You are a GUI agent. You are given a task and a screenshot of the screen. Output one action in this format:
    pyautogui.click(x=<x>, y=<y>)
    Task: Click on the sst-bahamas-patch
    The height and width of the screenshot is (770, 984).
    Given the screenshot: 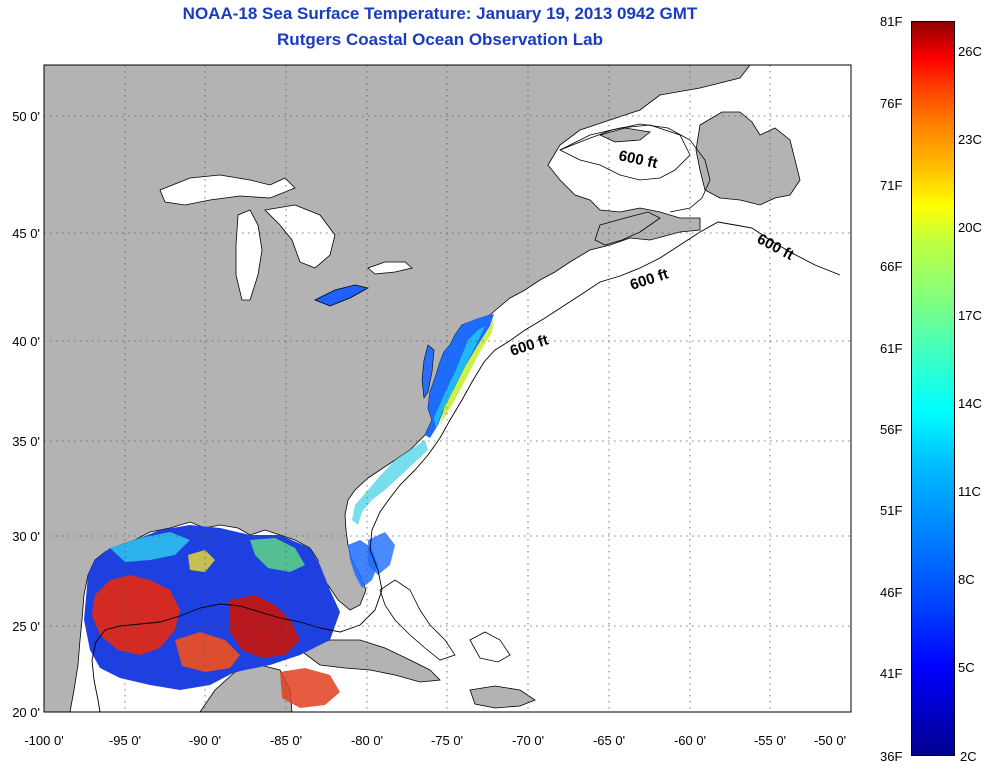 What is the action you would take?
    pyautogui.click(x=381, y=553)
    